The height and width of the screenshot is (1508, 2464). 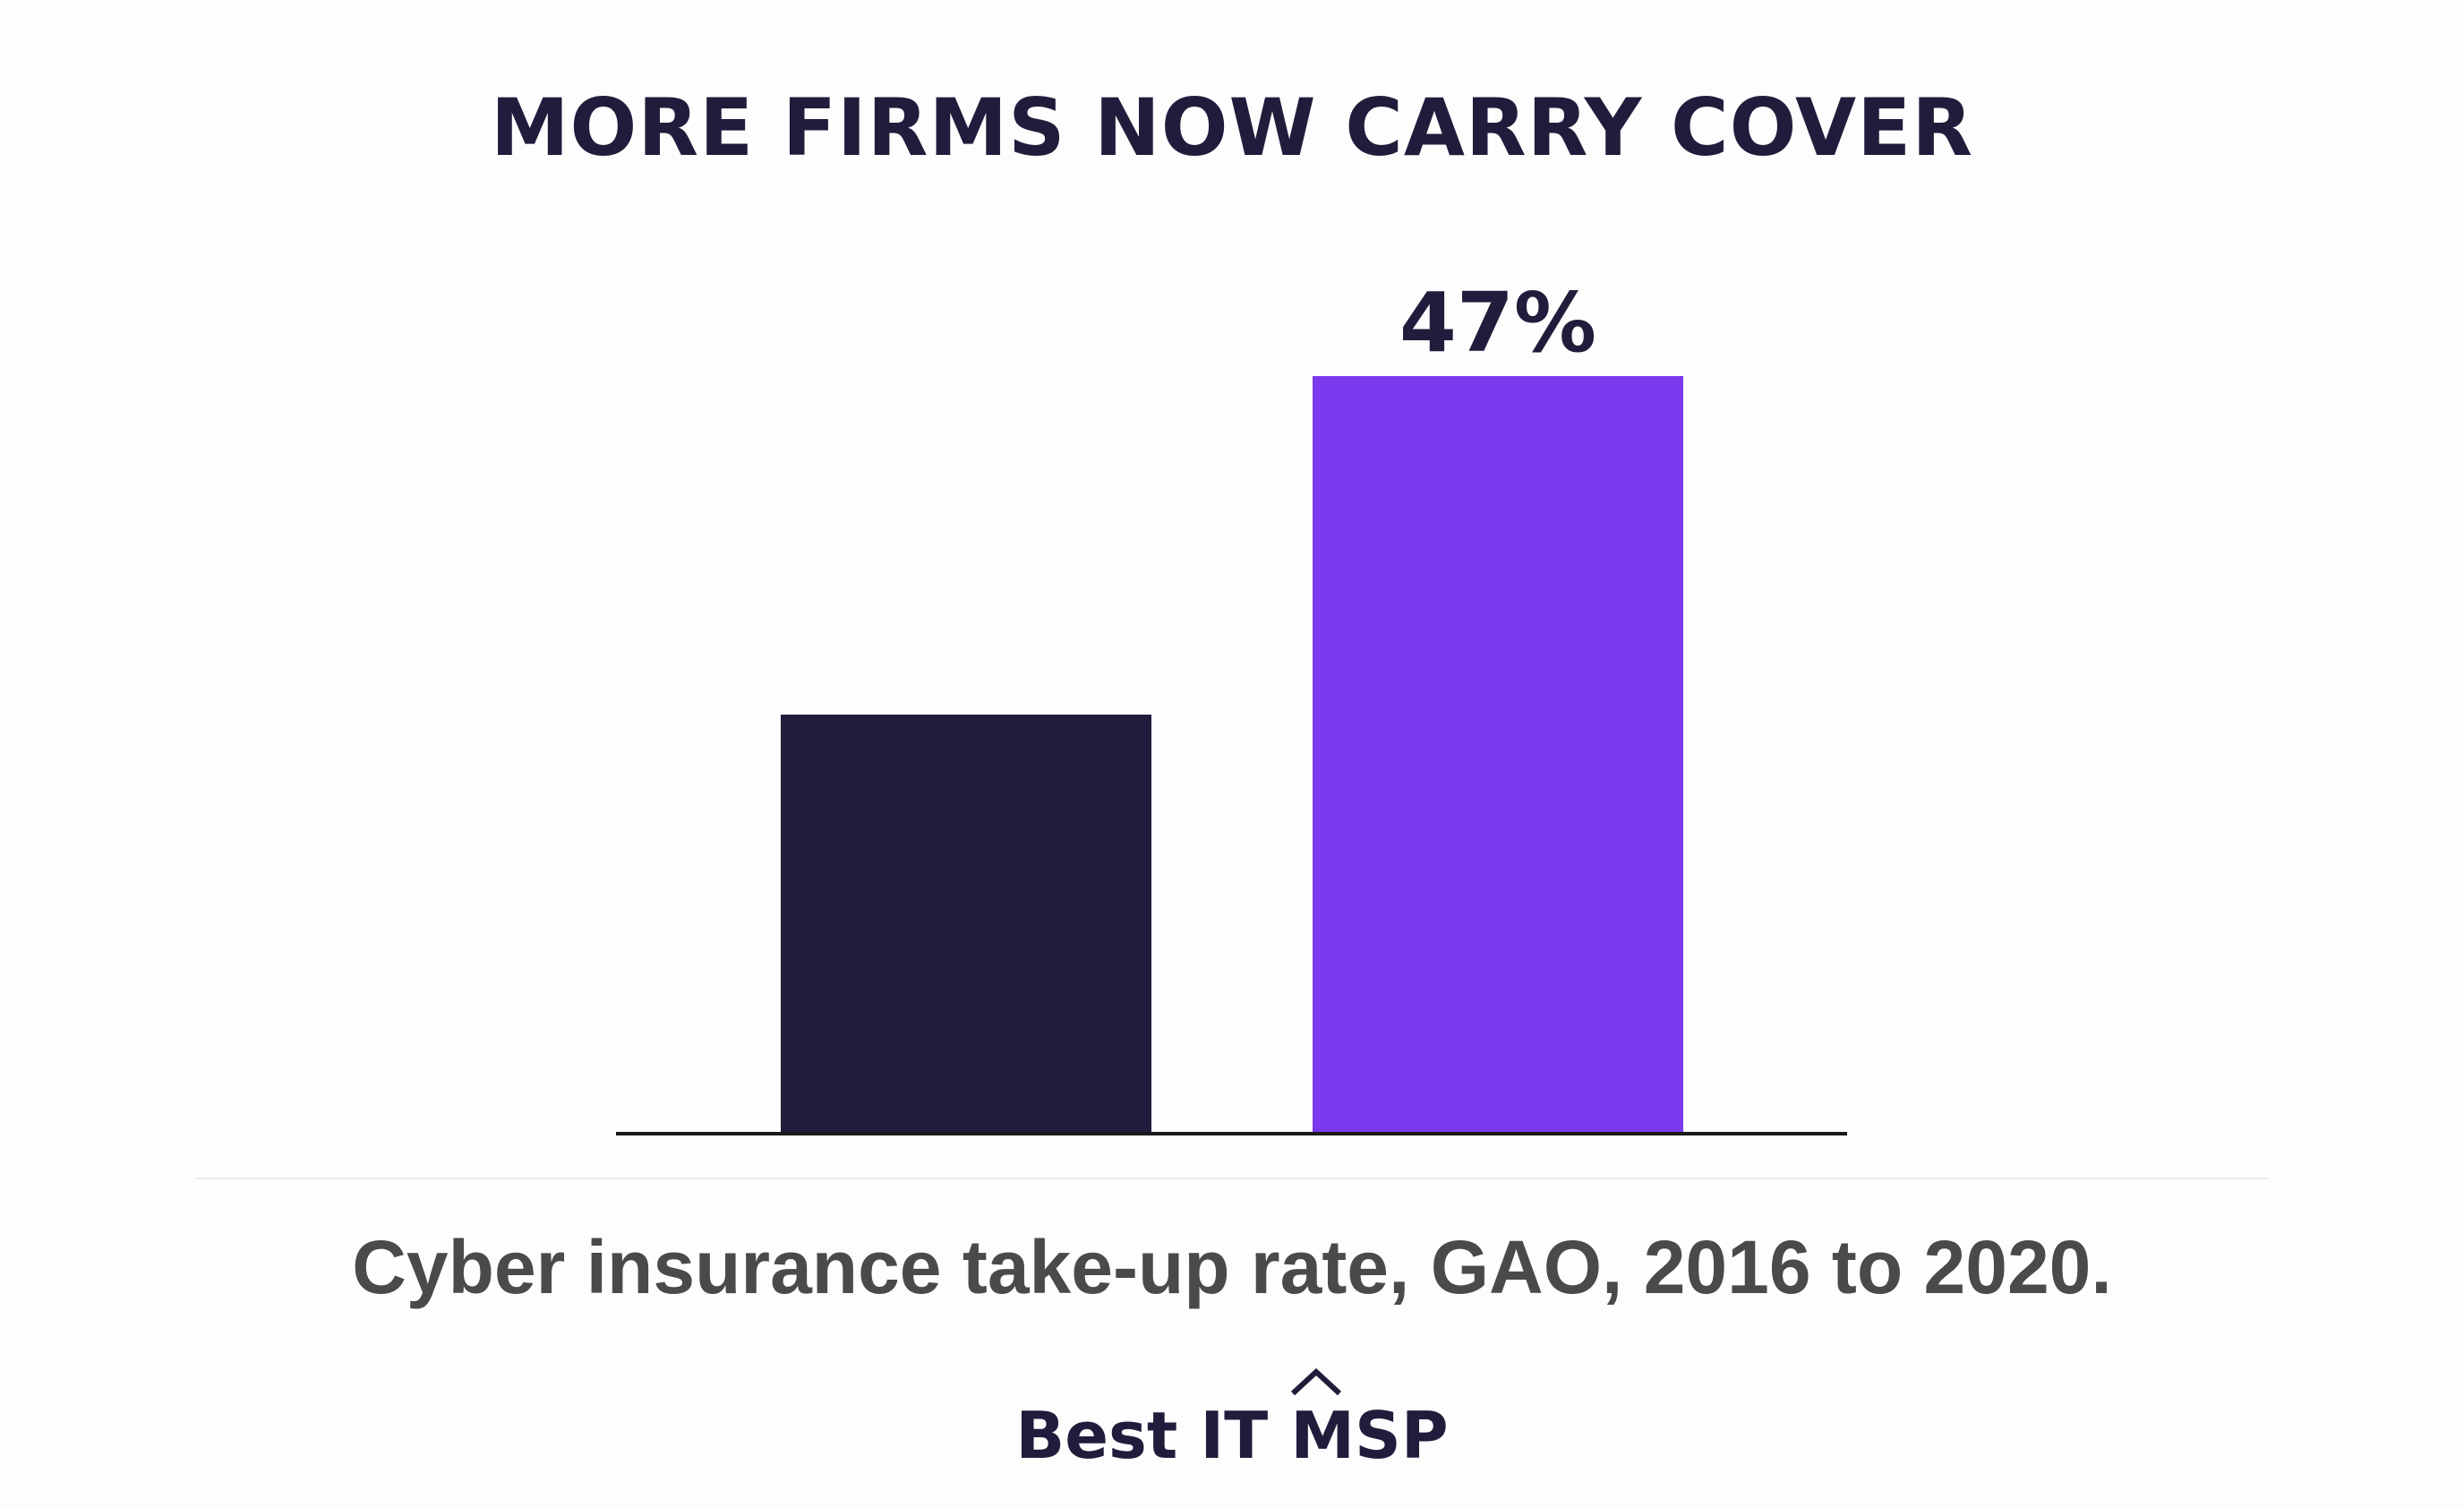 I want to click on caret-icon, so click(x=1316, y=1381).